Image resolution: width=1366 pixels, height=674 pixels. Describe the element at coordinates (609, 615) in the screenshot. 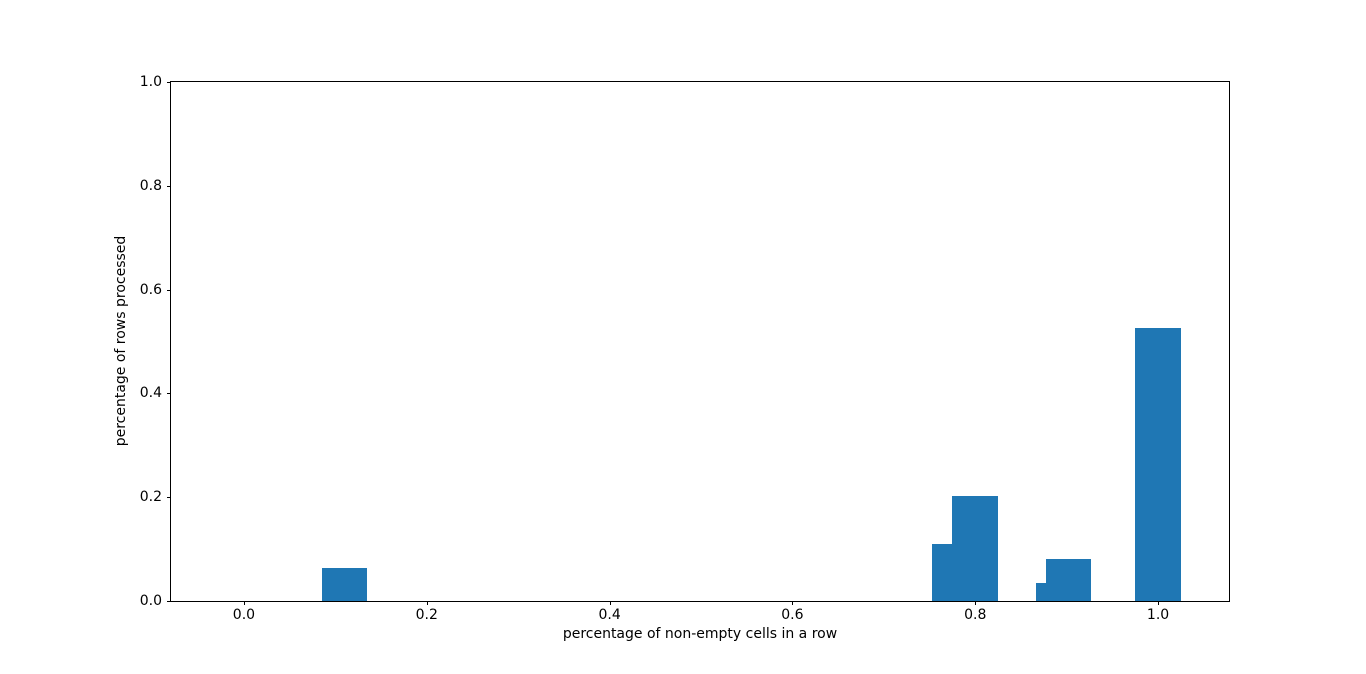

I see `x-tick-label: 0.4` at that location.